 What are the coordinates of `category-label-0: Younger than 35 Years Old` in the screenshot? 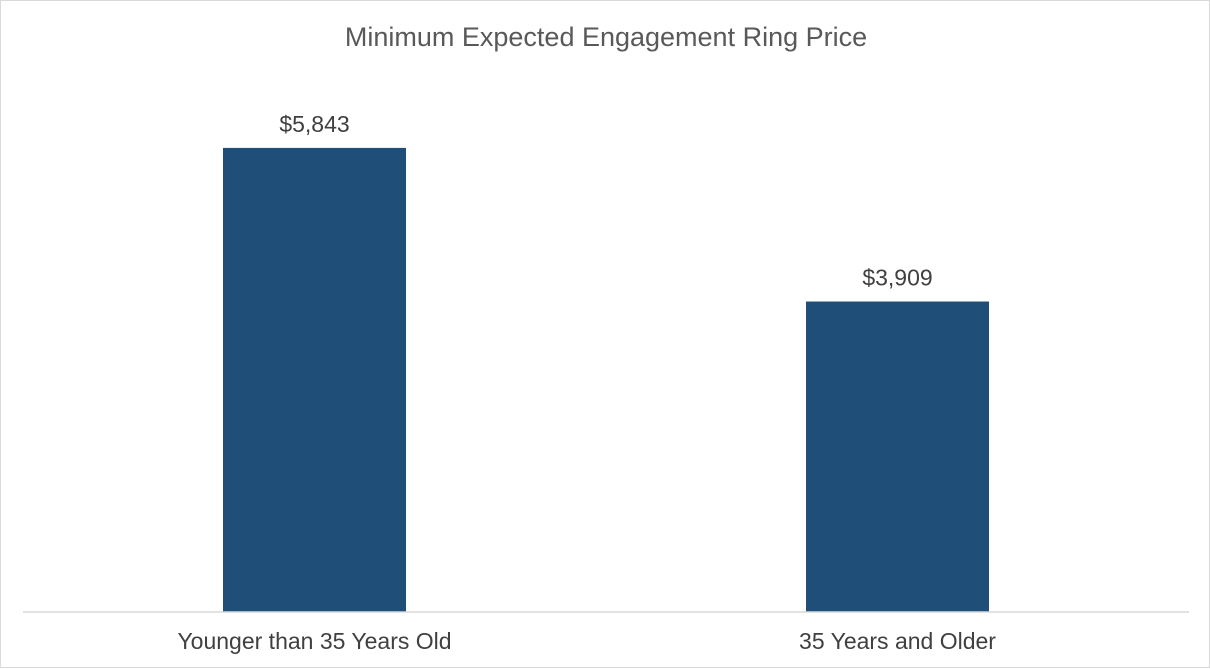 It's located at (314, 641).